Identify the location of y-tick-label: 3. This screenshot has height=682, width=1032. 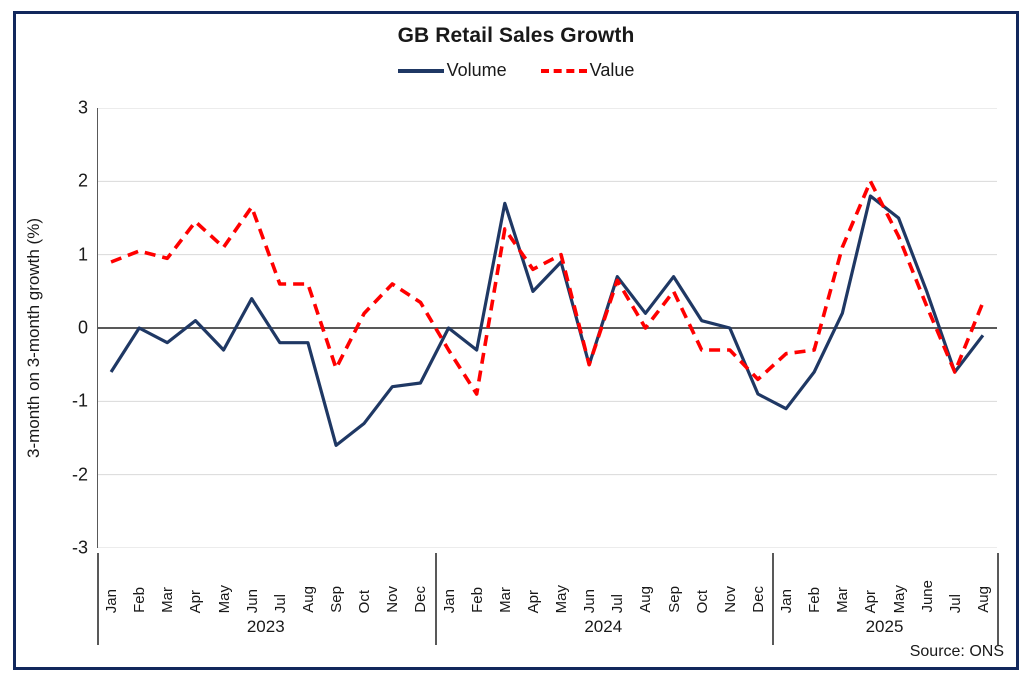
(82, 107).